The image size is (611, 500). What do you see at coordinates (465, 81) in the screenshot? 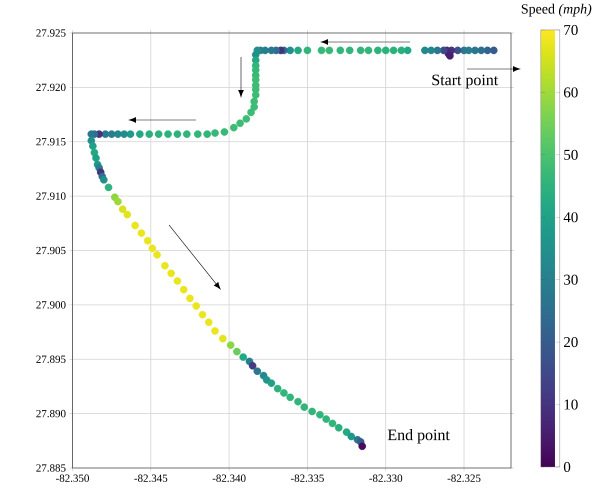
I see `annotation: Start point` at bounding box center [465, 81].